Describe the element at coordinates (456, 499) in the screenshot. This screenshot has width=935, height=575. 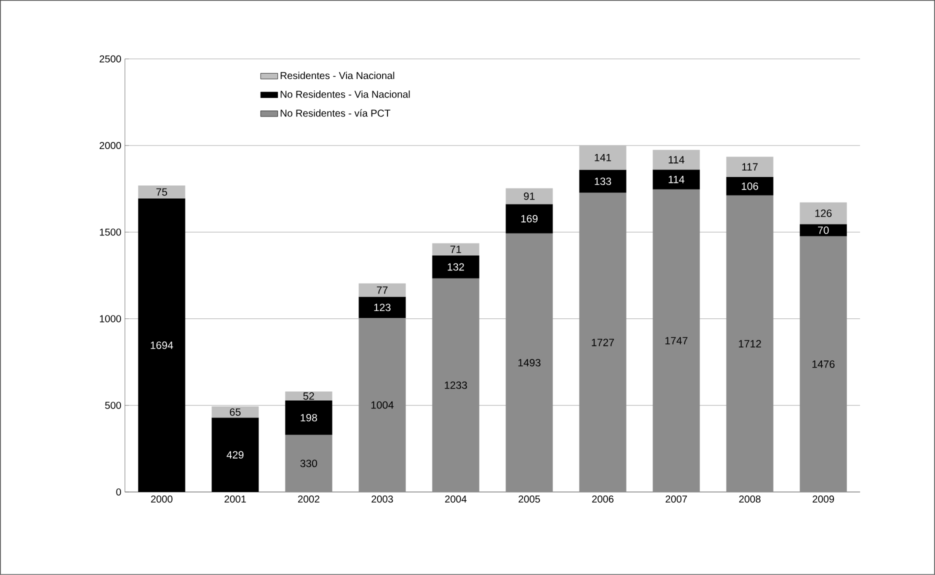
I see `x-tick-label: 2004` at that location.